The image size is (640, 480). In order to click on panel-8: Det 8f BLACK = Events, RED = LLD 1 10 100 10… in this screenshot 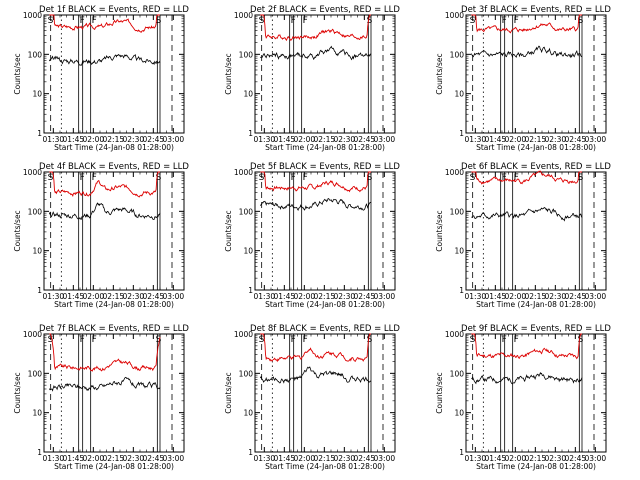, I will do `click(312, 397)`.